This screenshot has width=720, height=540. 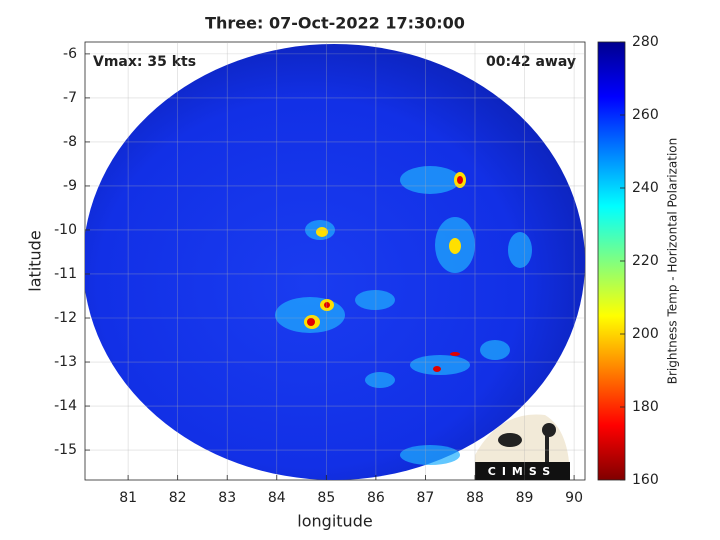 I want to click on y-tick-label: -12, so click(x=65, y=318).